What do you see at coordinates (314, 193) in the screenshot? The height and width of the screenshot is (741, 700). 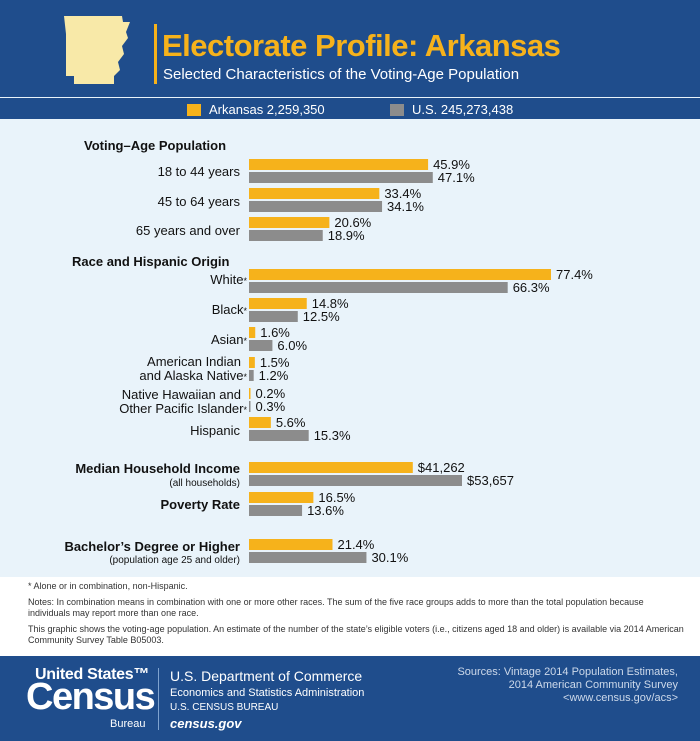 I see `bar-state-s0-r1` at bounding box center [314, 193].